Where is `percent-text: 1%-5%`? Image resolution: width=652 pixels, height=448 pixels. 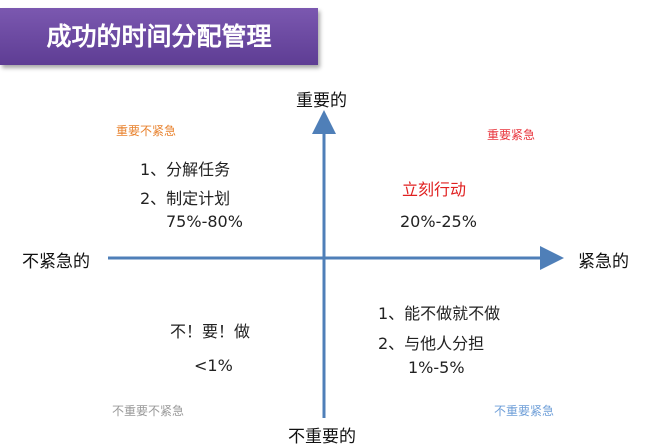
percent-text: 1%-5% is located at coordinates (436, 367).